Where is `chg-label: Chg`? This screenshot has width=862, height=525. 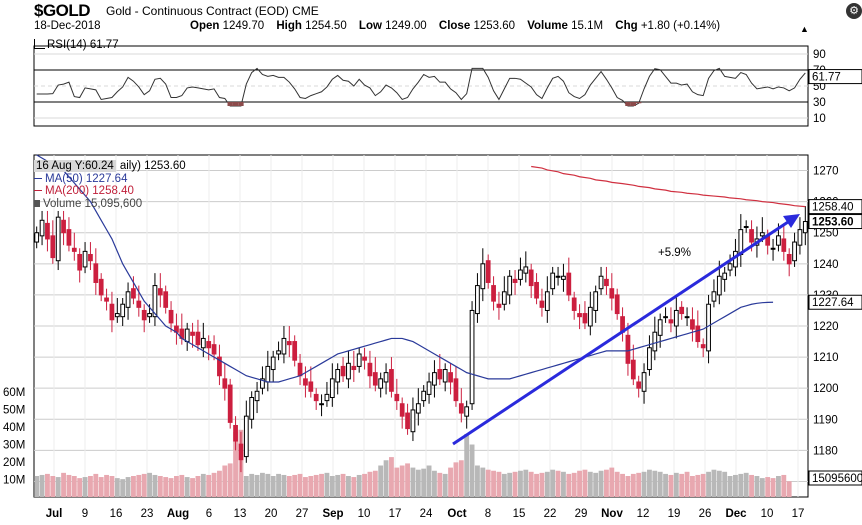 chg-label: Chg is located at coordinates (626, 26).